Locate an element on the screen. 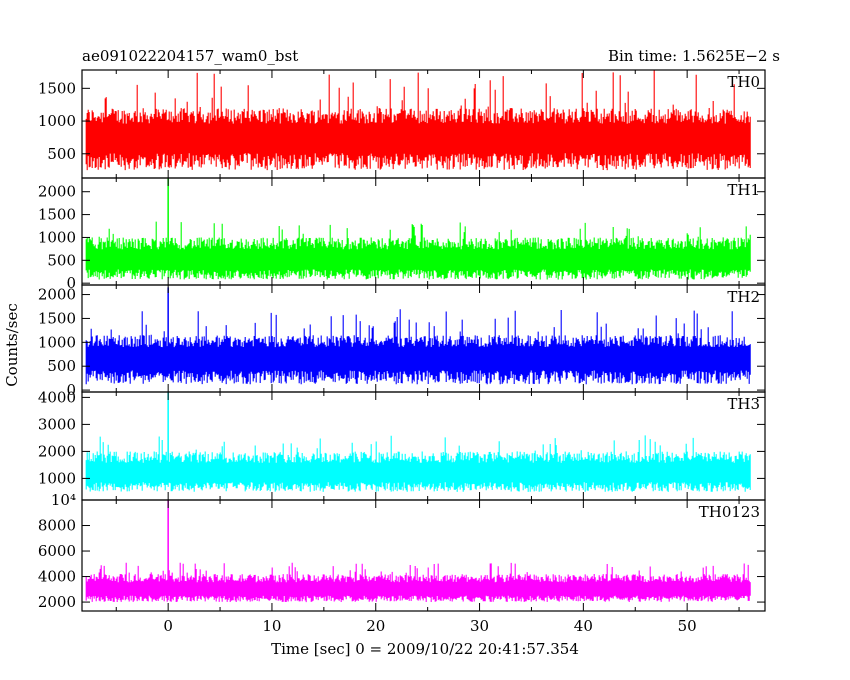 This screenshot has width=850, height=680. panel-th3: 1000 2000 3000 4000 TH3 is located at coordinates (402, 444).